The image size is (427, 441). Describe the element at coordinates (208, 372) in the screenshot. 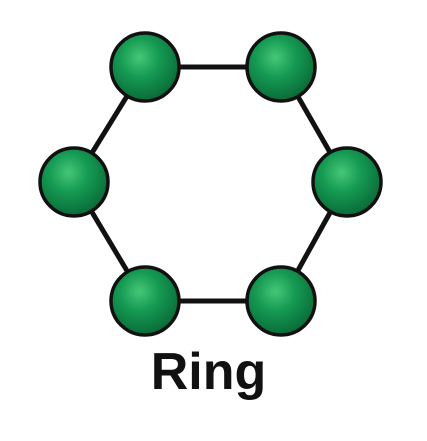

I see `diagram-caption: Ring` at that location.